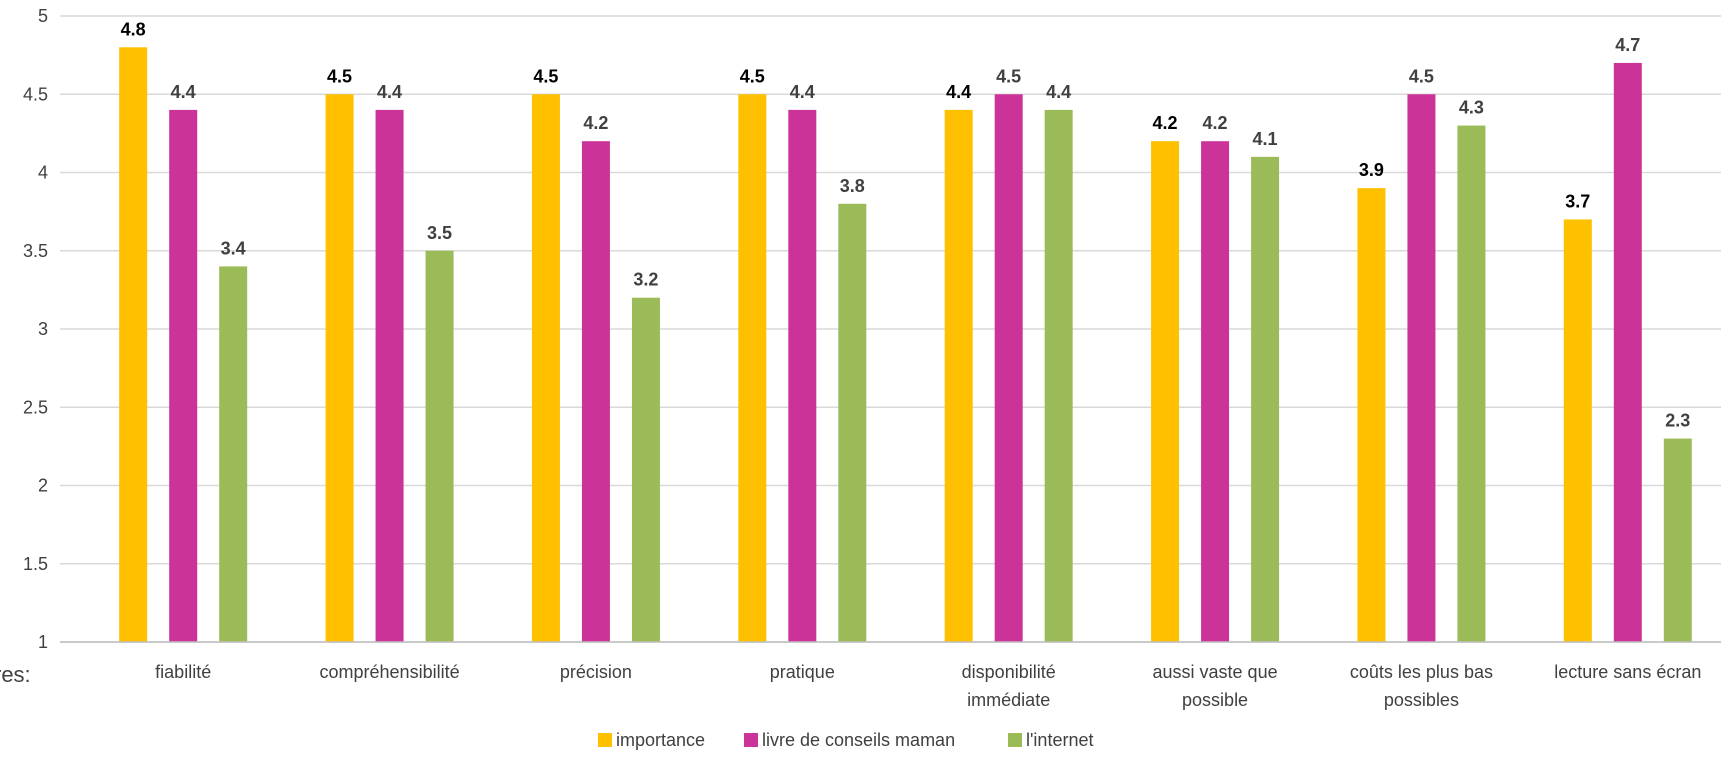 This screenshot has height=766, width=1721. Describe the element at coordinates (1009, 672) in the screenshot. I see `x-tick-label: disponibilité` at that location.